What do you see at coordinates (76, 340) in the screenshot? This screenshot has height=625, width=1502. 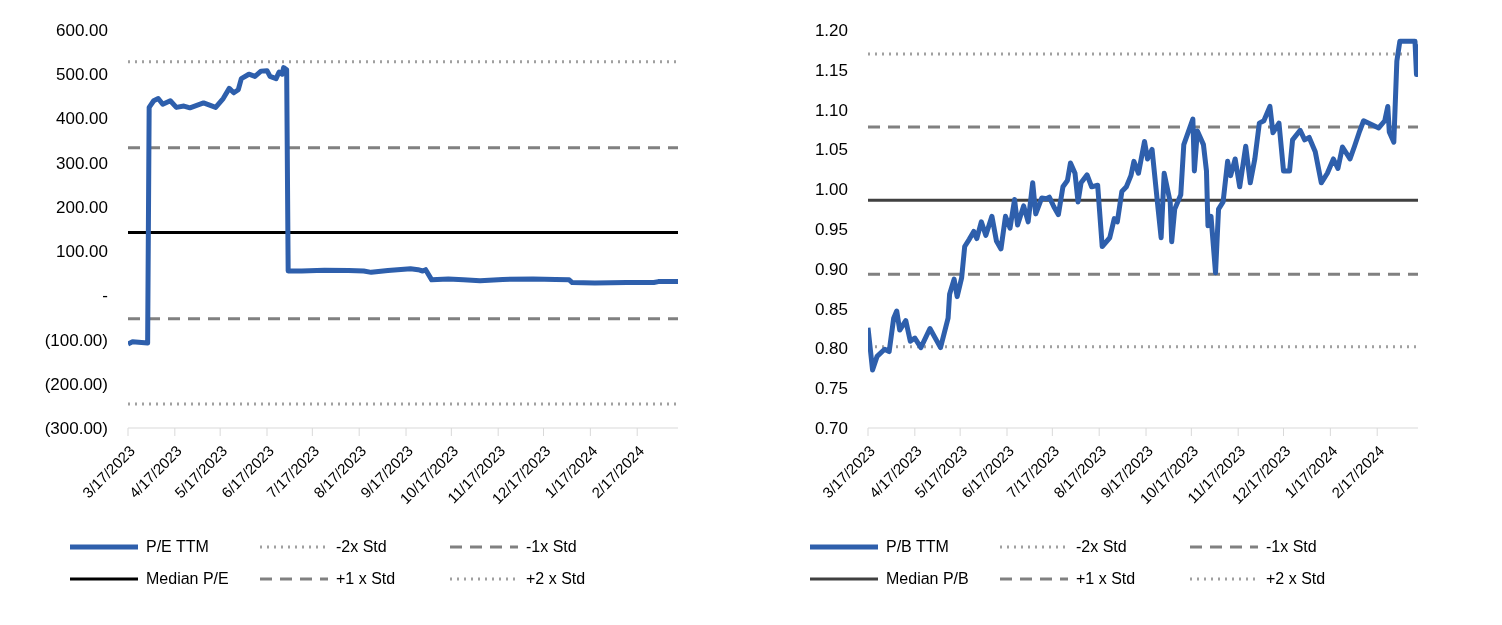 I see `y-tick-label: (100.00)` at bounding box center [76, 340].